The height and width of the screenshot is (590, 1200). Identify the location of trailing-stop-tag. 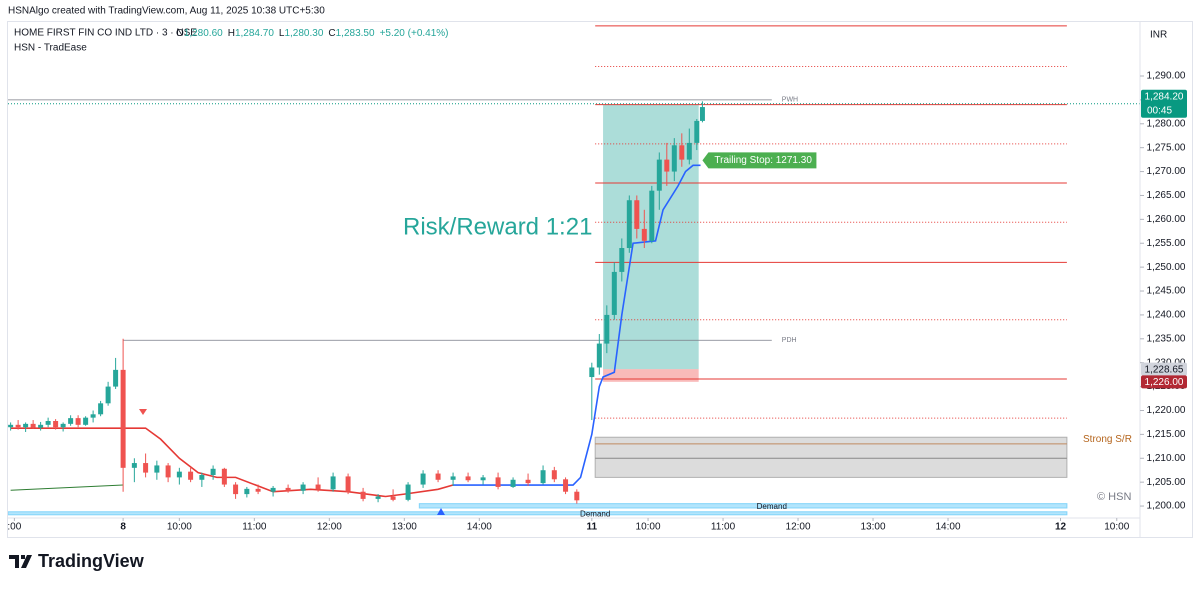
(759, 160).